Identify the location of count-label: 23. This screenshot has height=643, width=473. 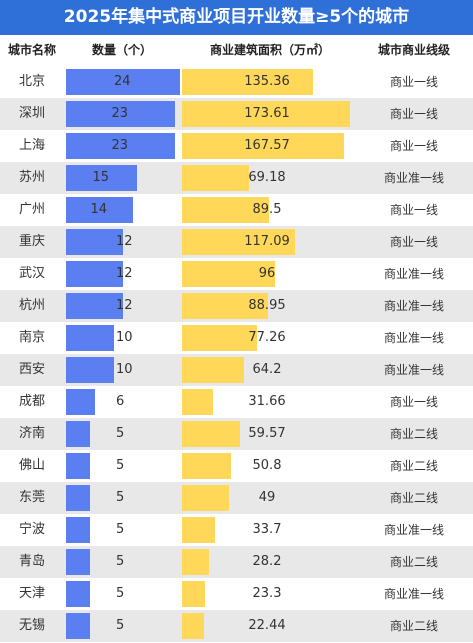
(120, 145).